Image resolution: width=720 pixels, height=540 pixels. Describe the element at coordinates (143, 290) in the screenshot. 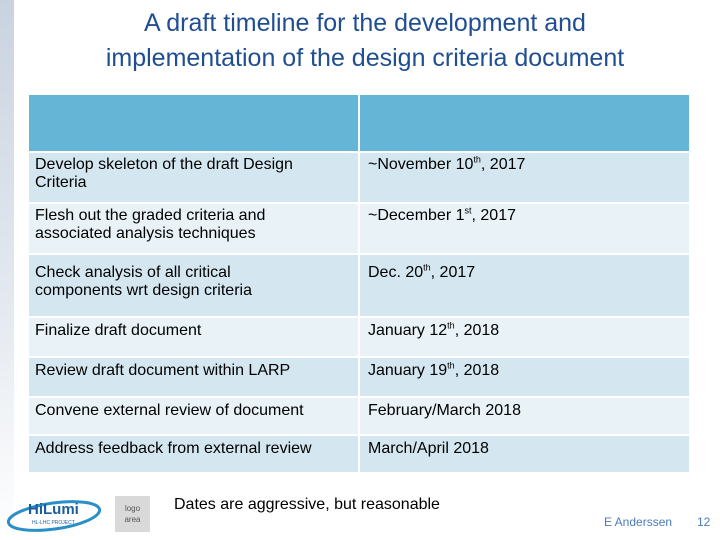

I see `task-text: components wrt design criteria` at that location.